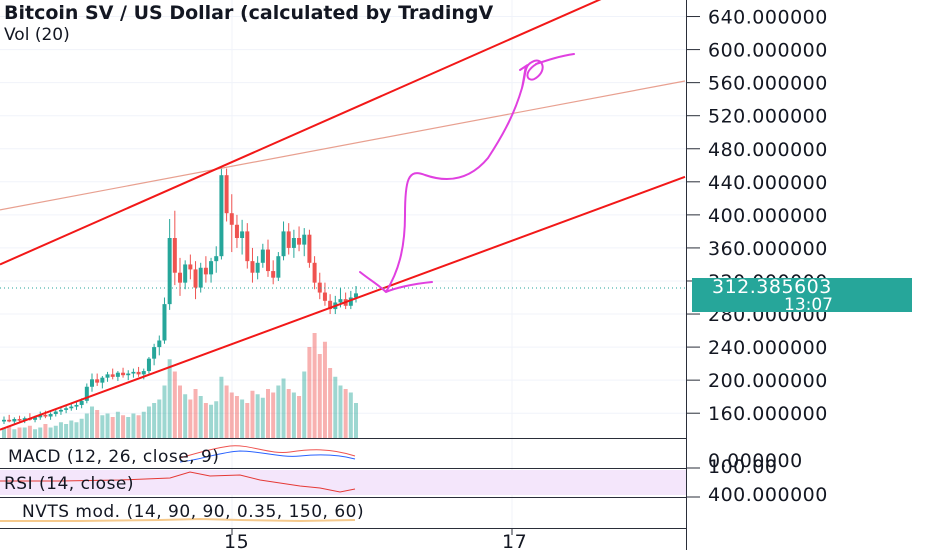 Image resolution: width=932 pixels, height=550 pixels. What do you see at coordinates (343, 482) in the screenshot?
I see `rsi-band` at bounding box center [343, 482].